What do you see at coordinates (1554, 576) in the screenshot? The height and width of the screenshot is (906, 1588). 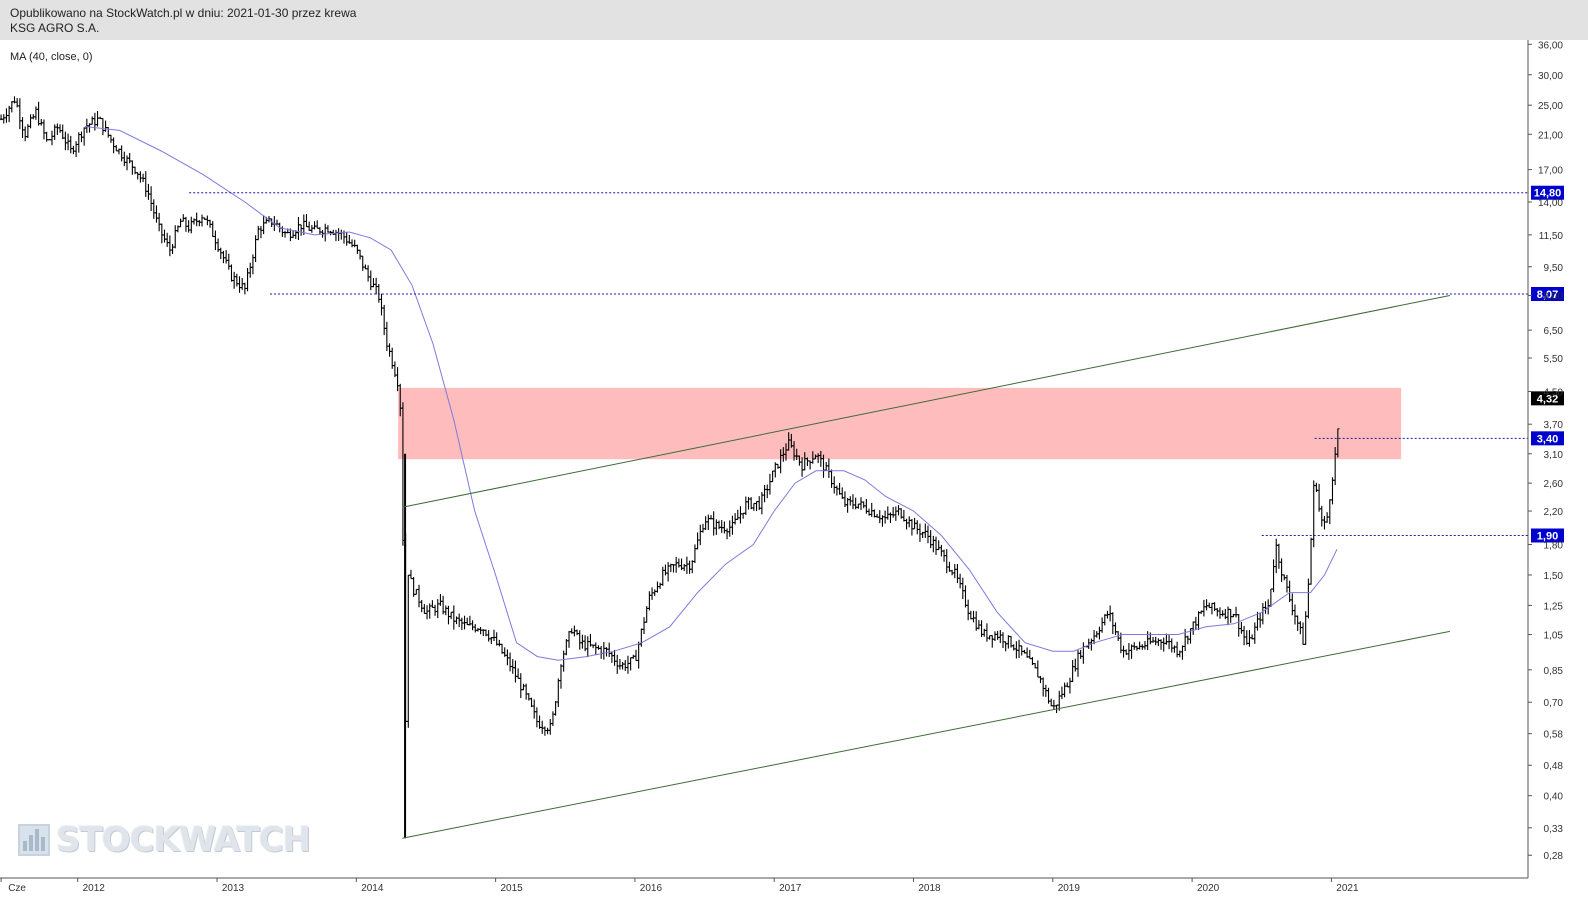 I see `y-tick-label: 1,50` at bounding box center [1554, 576].